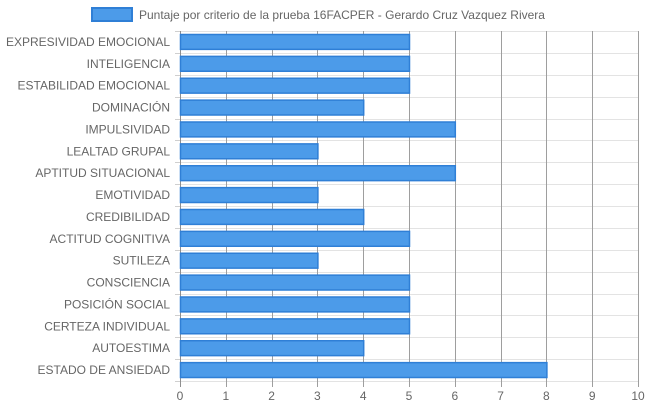 The image size is (648, 410). I want to click on category-label: CREDIBILIDAD, so click(128, 217).